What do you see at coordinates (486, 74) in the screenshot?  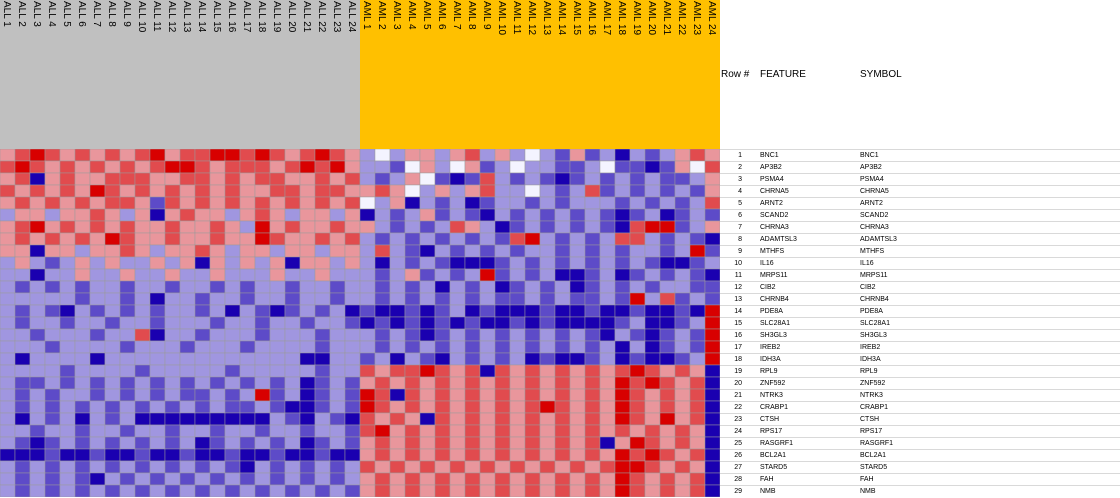 I see `sample-label: AML 9` at bounding box center [486, 74].